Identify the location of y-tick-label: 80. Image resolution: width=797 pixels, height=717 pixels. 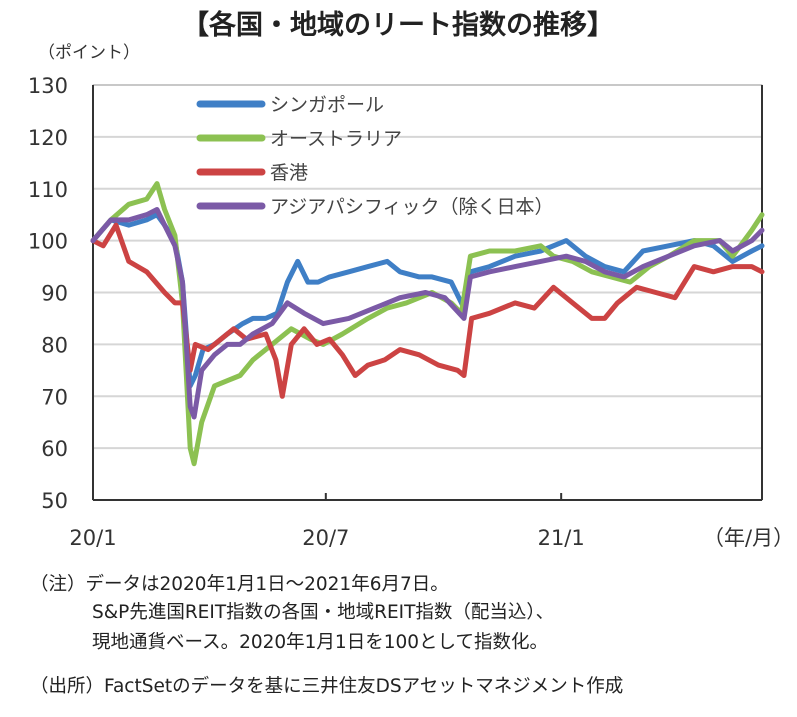
(54, 345).